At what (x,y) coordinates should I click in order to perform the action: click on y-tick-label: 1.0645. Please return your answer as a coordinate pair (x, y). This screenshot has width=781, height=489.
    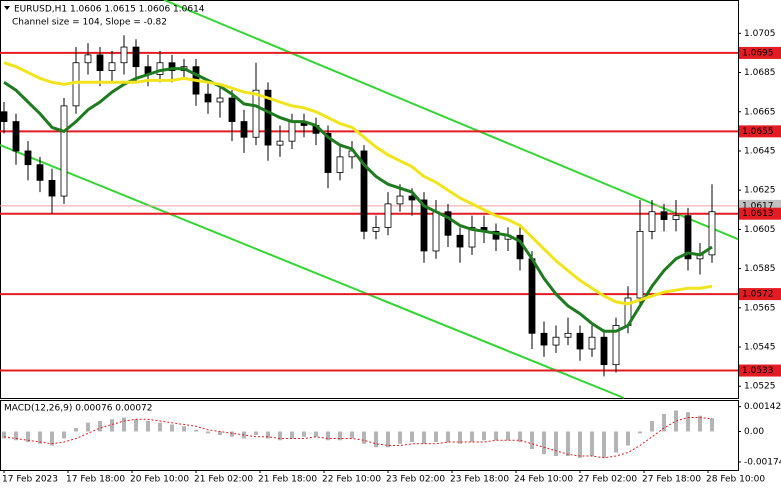
    Looking at the image, I should click on (760, 151).